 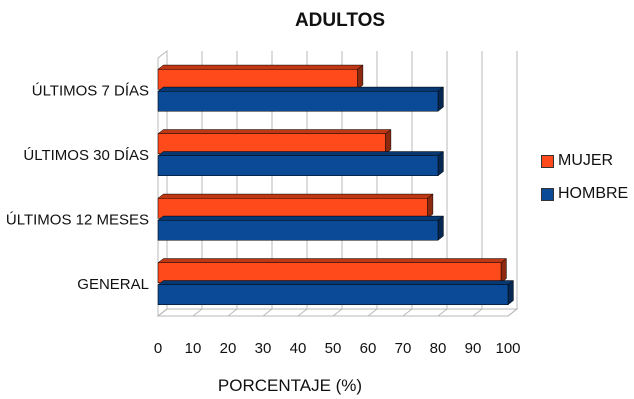 I want to click on x-tick-label-10: 10, so click(x=193, y=348).